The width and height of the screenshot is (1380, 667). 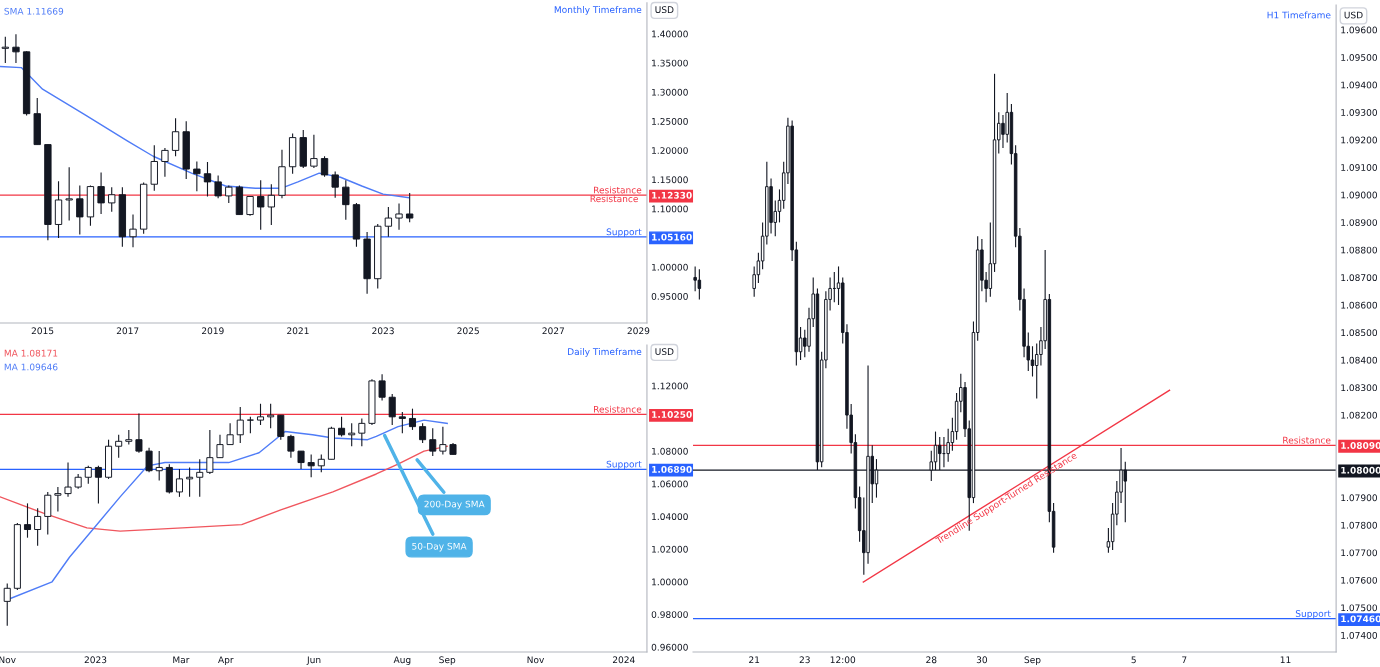 I want to click on text: SMA 1.11669, so click(x=34, y=11).